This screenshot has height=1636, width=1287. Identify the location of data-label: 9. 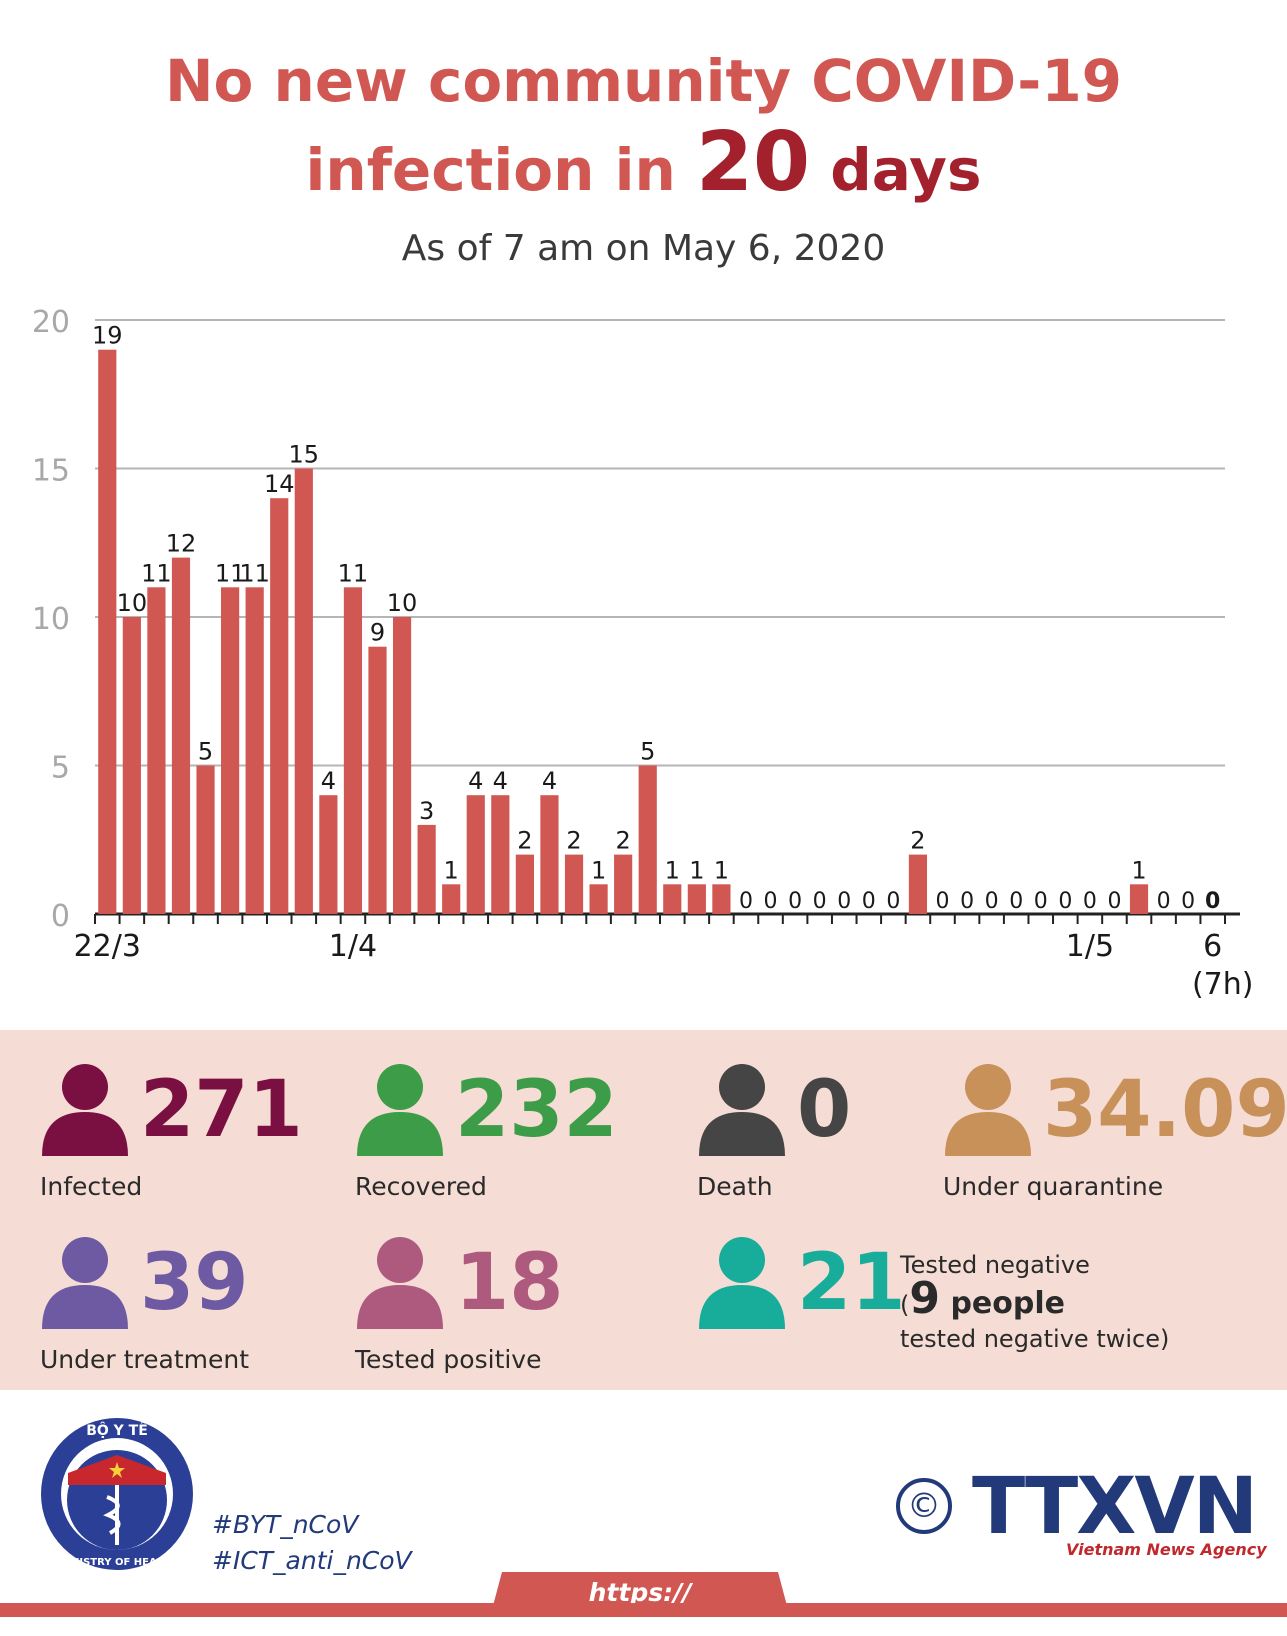
(377, 633).